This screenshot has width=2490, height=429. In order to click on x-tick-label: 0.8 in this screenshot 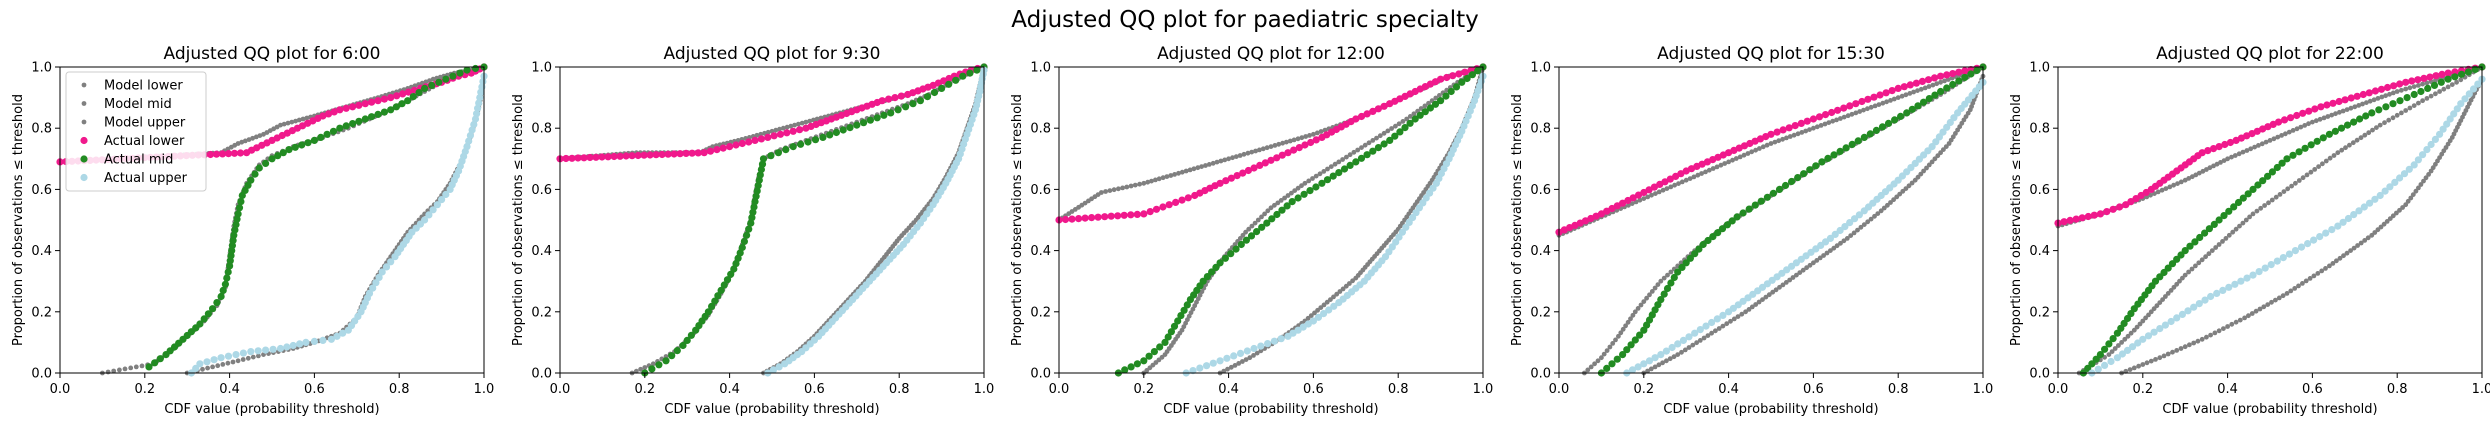, I will do `click(399, 389)`.